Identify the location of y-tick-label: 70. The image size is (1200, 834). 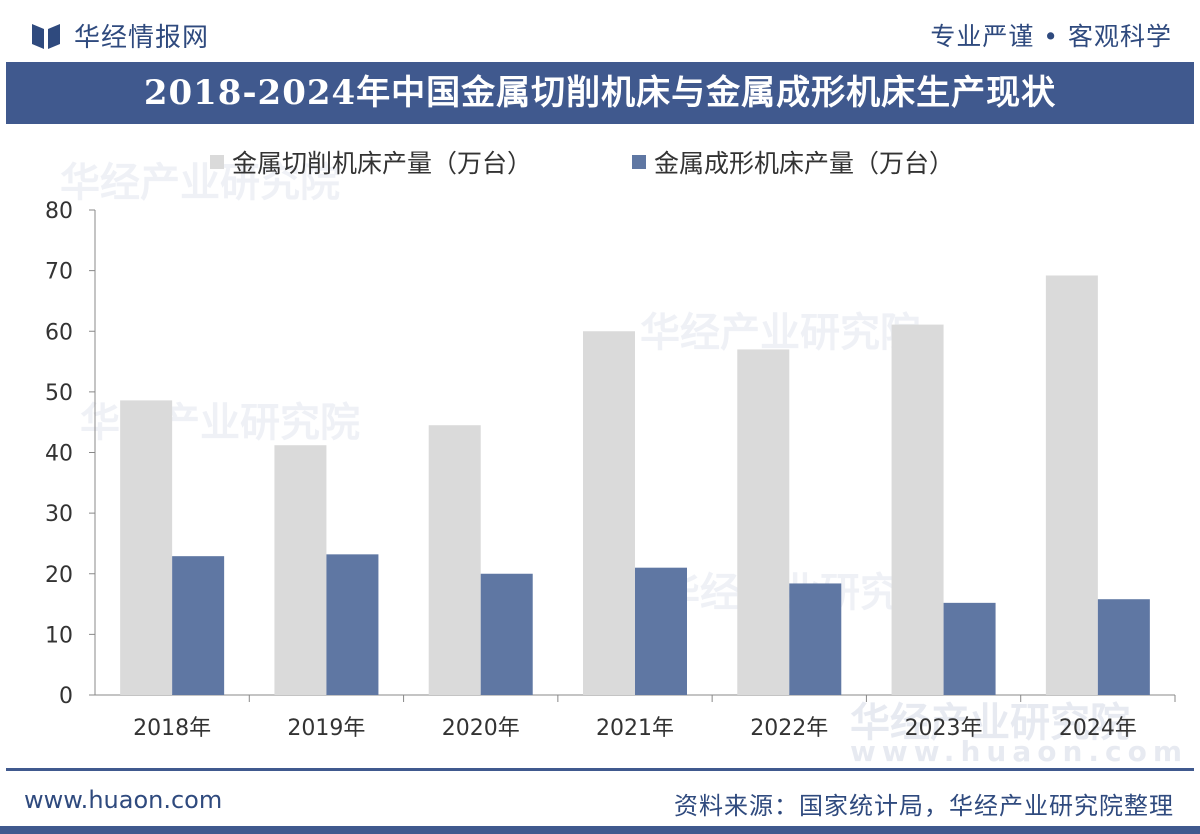
(59, 272).